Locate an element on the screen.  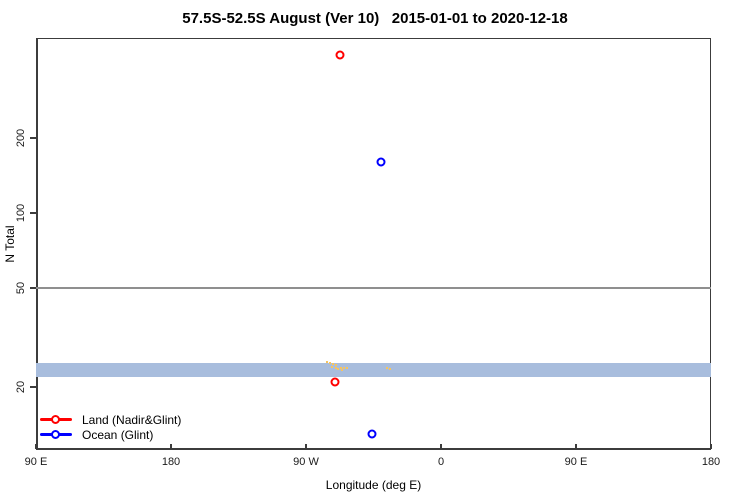
x-tick-label: 0 is located at coordinates (441, 462).